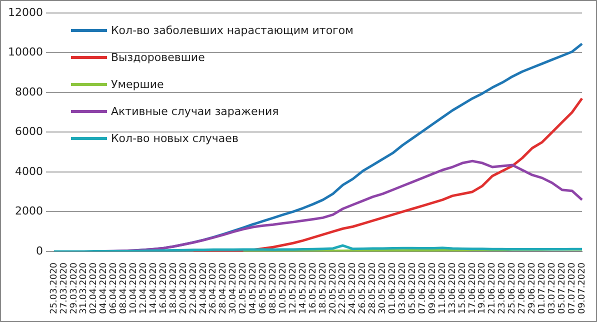  Describe the element at coordinates (195, 111) in the screenshot. I see `legend-label: Активные случаи заражения` at that location.